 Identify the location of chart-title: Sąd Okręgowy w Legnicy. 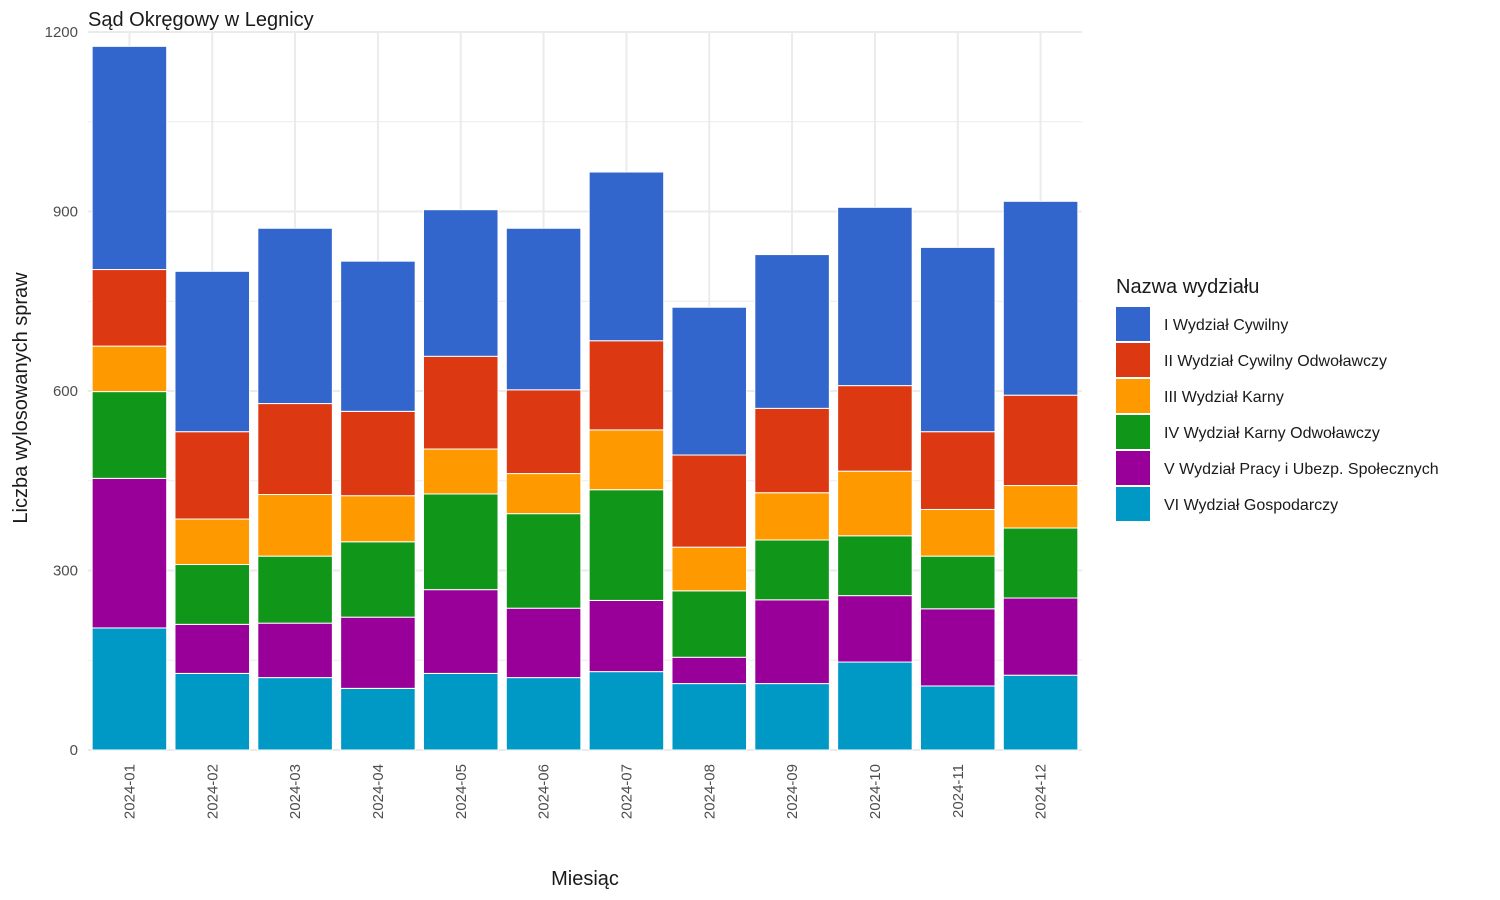
(201, 20).